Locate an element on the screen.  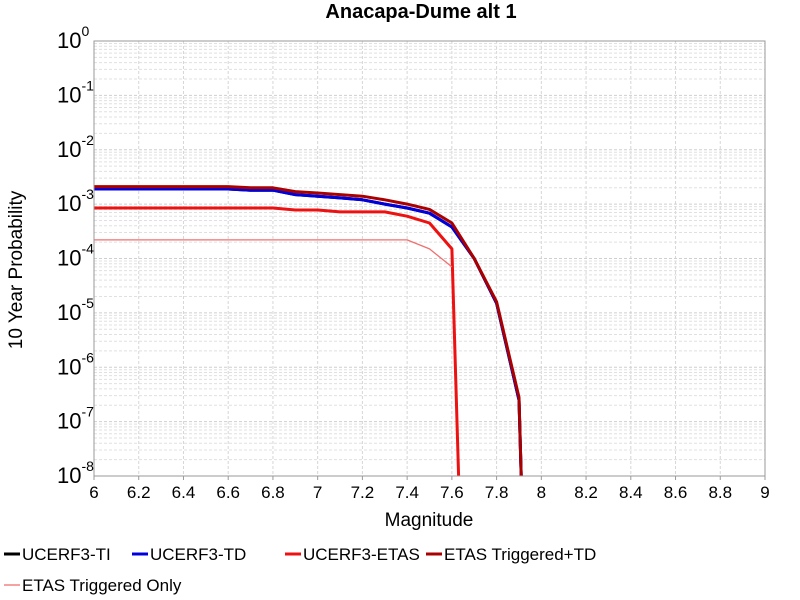
legend-label: UCERF3-ETAS is located at coordinates (361, 554).